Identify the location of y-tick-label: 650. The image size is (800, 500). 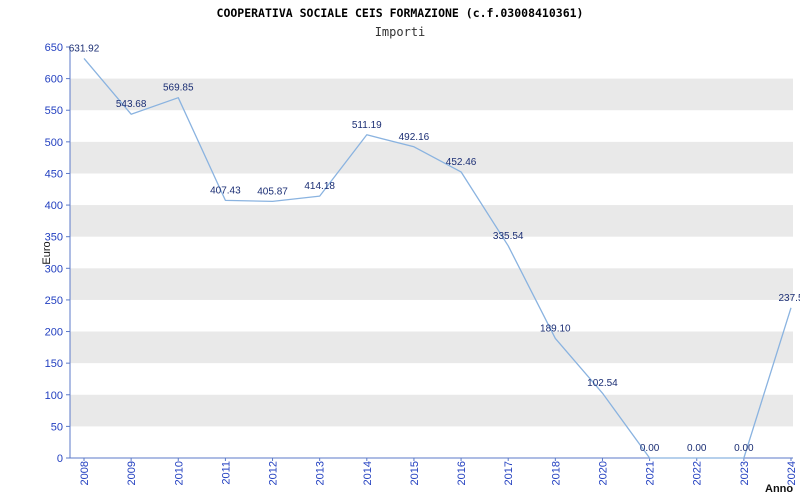
(54, 48).